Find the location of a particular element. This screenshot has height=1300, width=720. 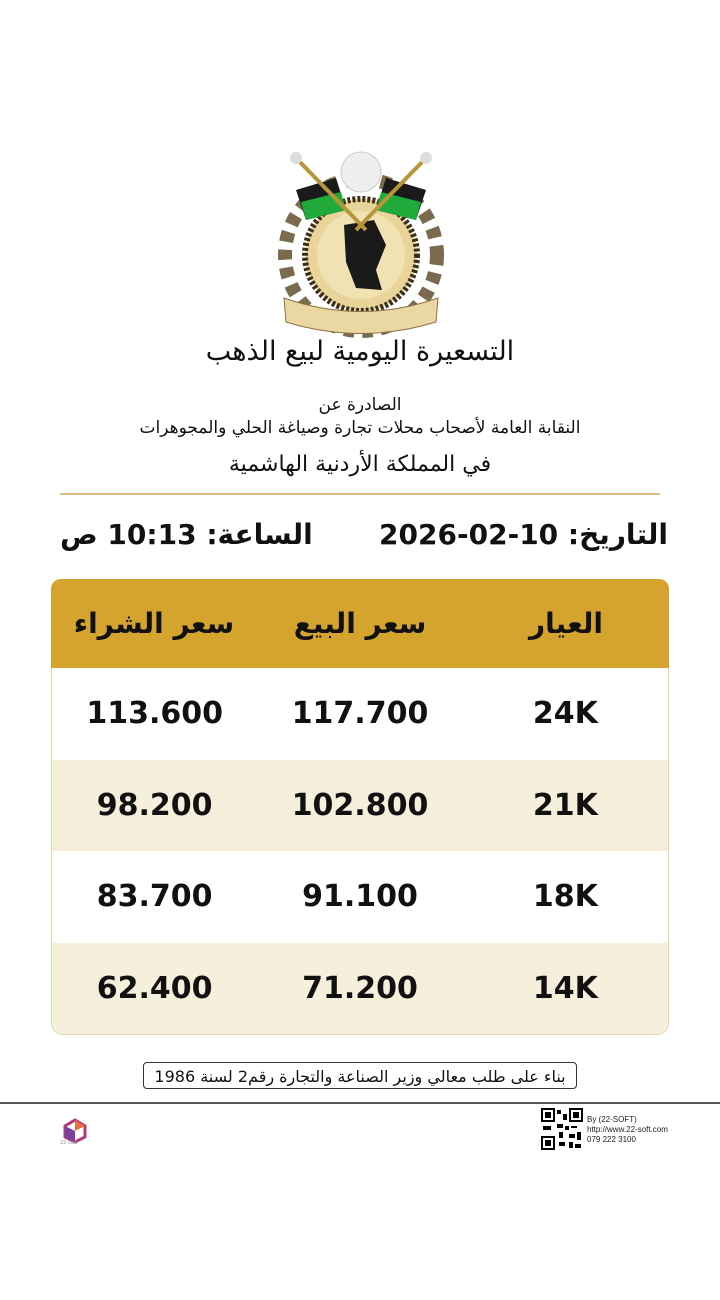

karat-cell: 14K is located at coordinates (565, 988).